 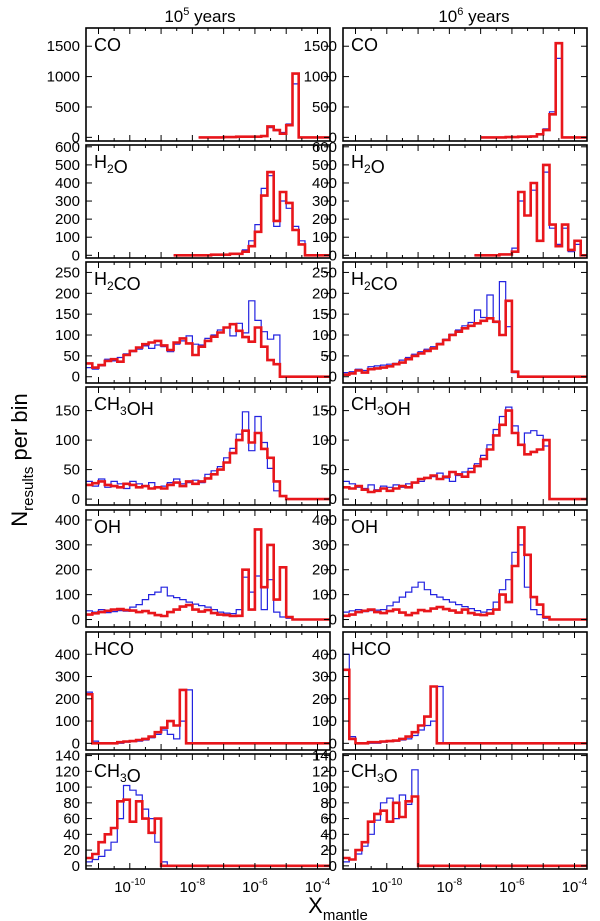 What do you see at coordinates (328, 834) in the screenshot?
I see `y-tick-label: 40` at bounding box center [328, 834].